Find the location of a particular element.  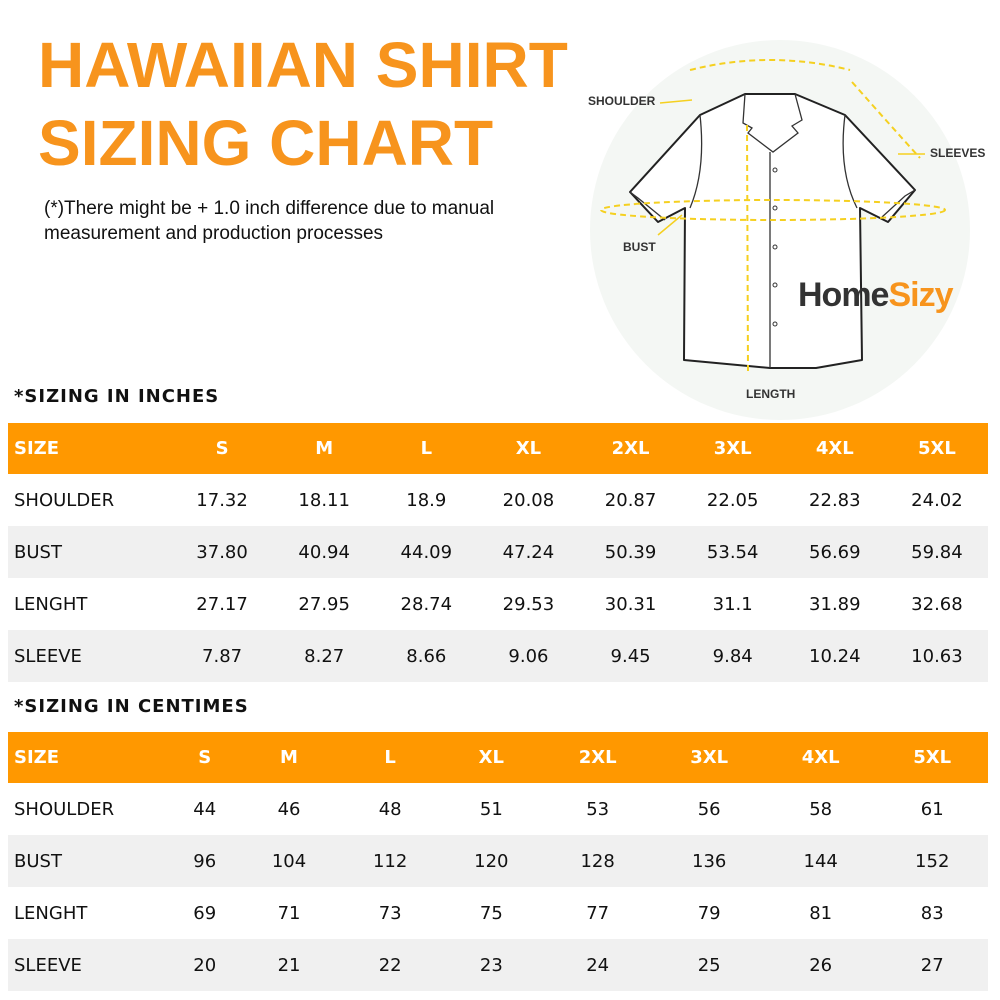

table-cell: 79 is located at coordinates (709, 913).